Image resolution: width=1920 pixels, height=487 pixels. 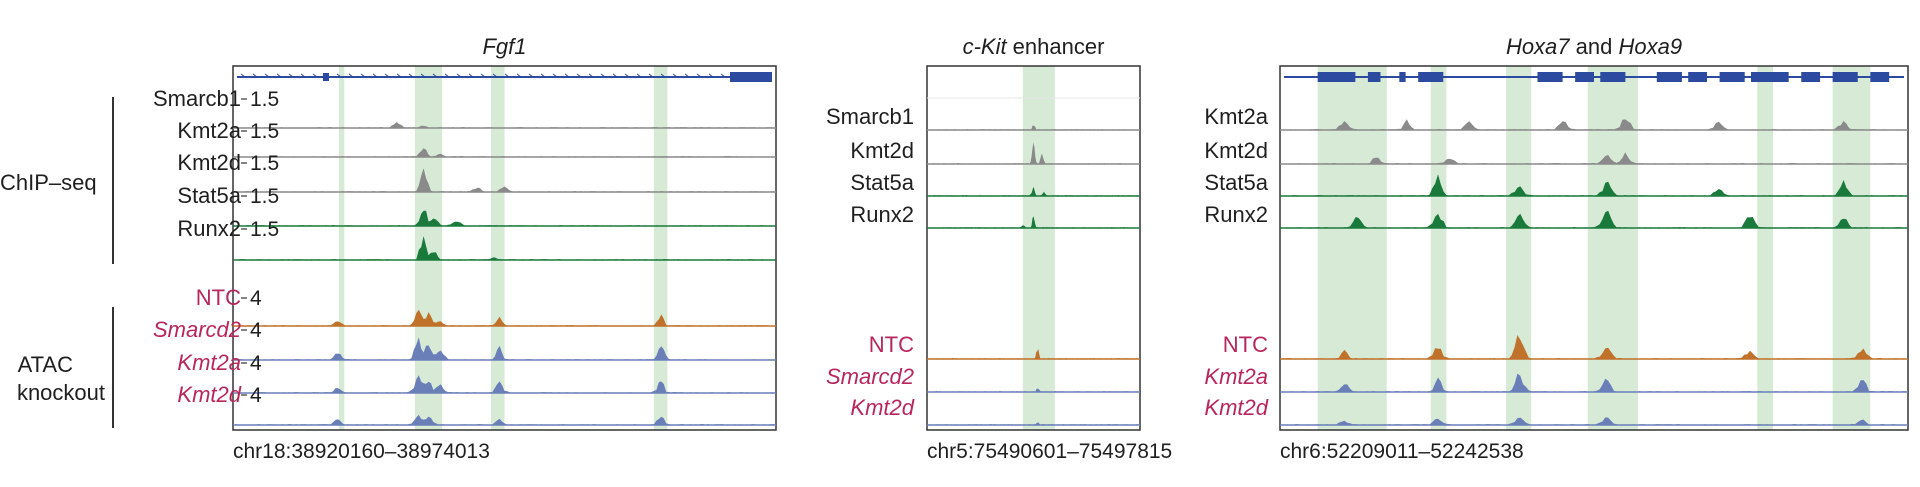 What do you see at coordinates (1650, 46) in the screenshot?
I see `panel-title-part: Hoxa9` at bounding box center [1650, 46].